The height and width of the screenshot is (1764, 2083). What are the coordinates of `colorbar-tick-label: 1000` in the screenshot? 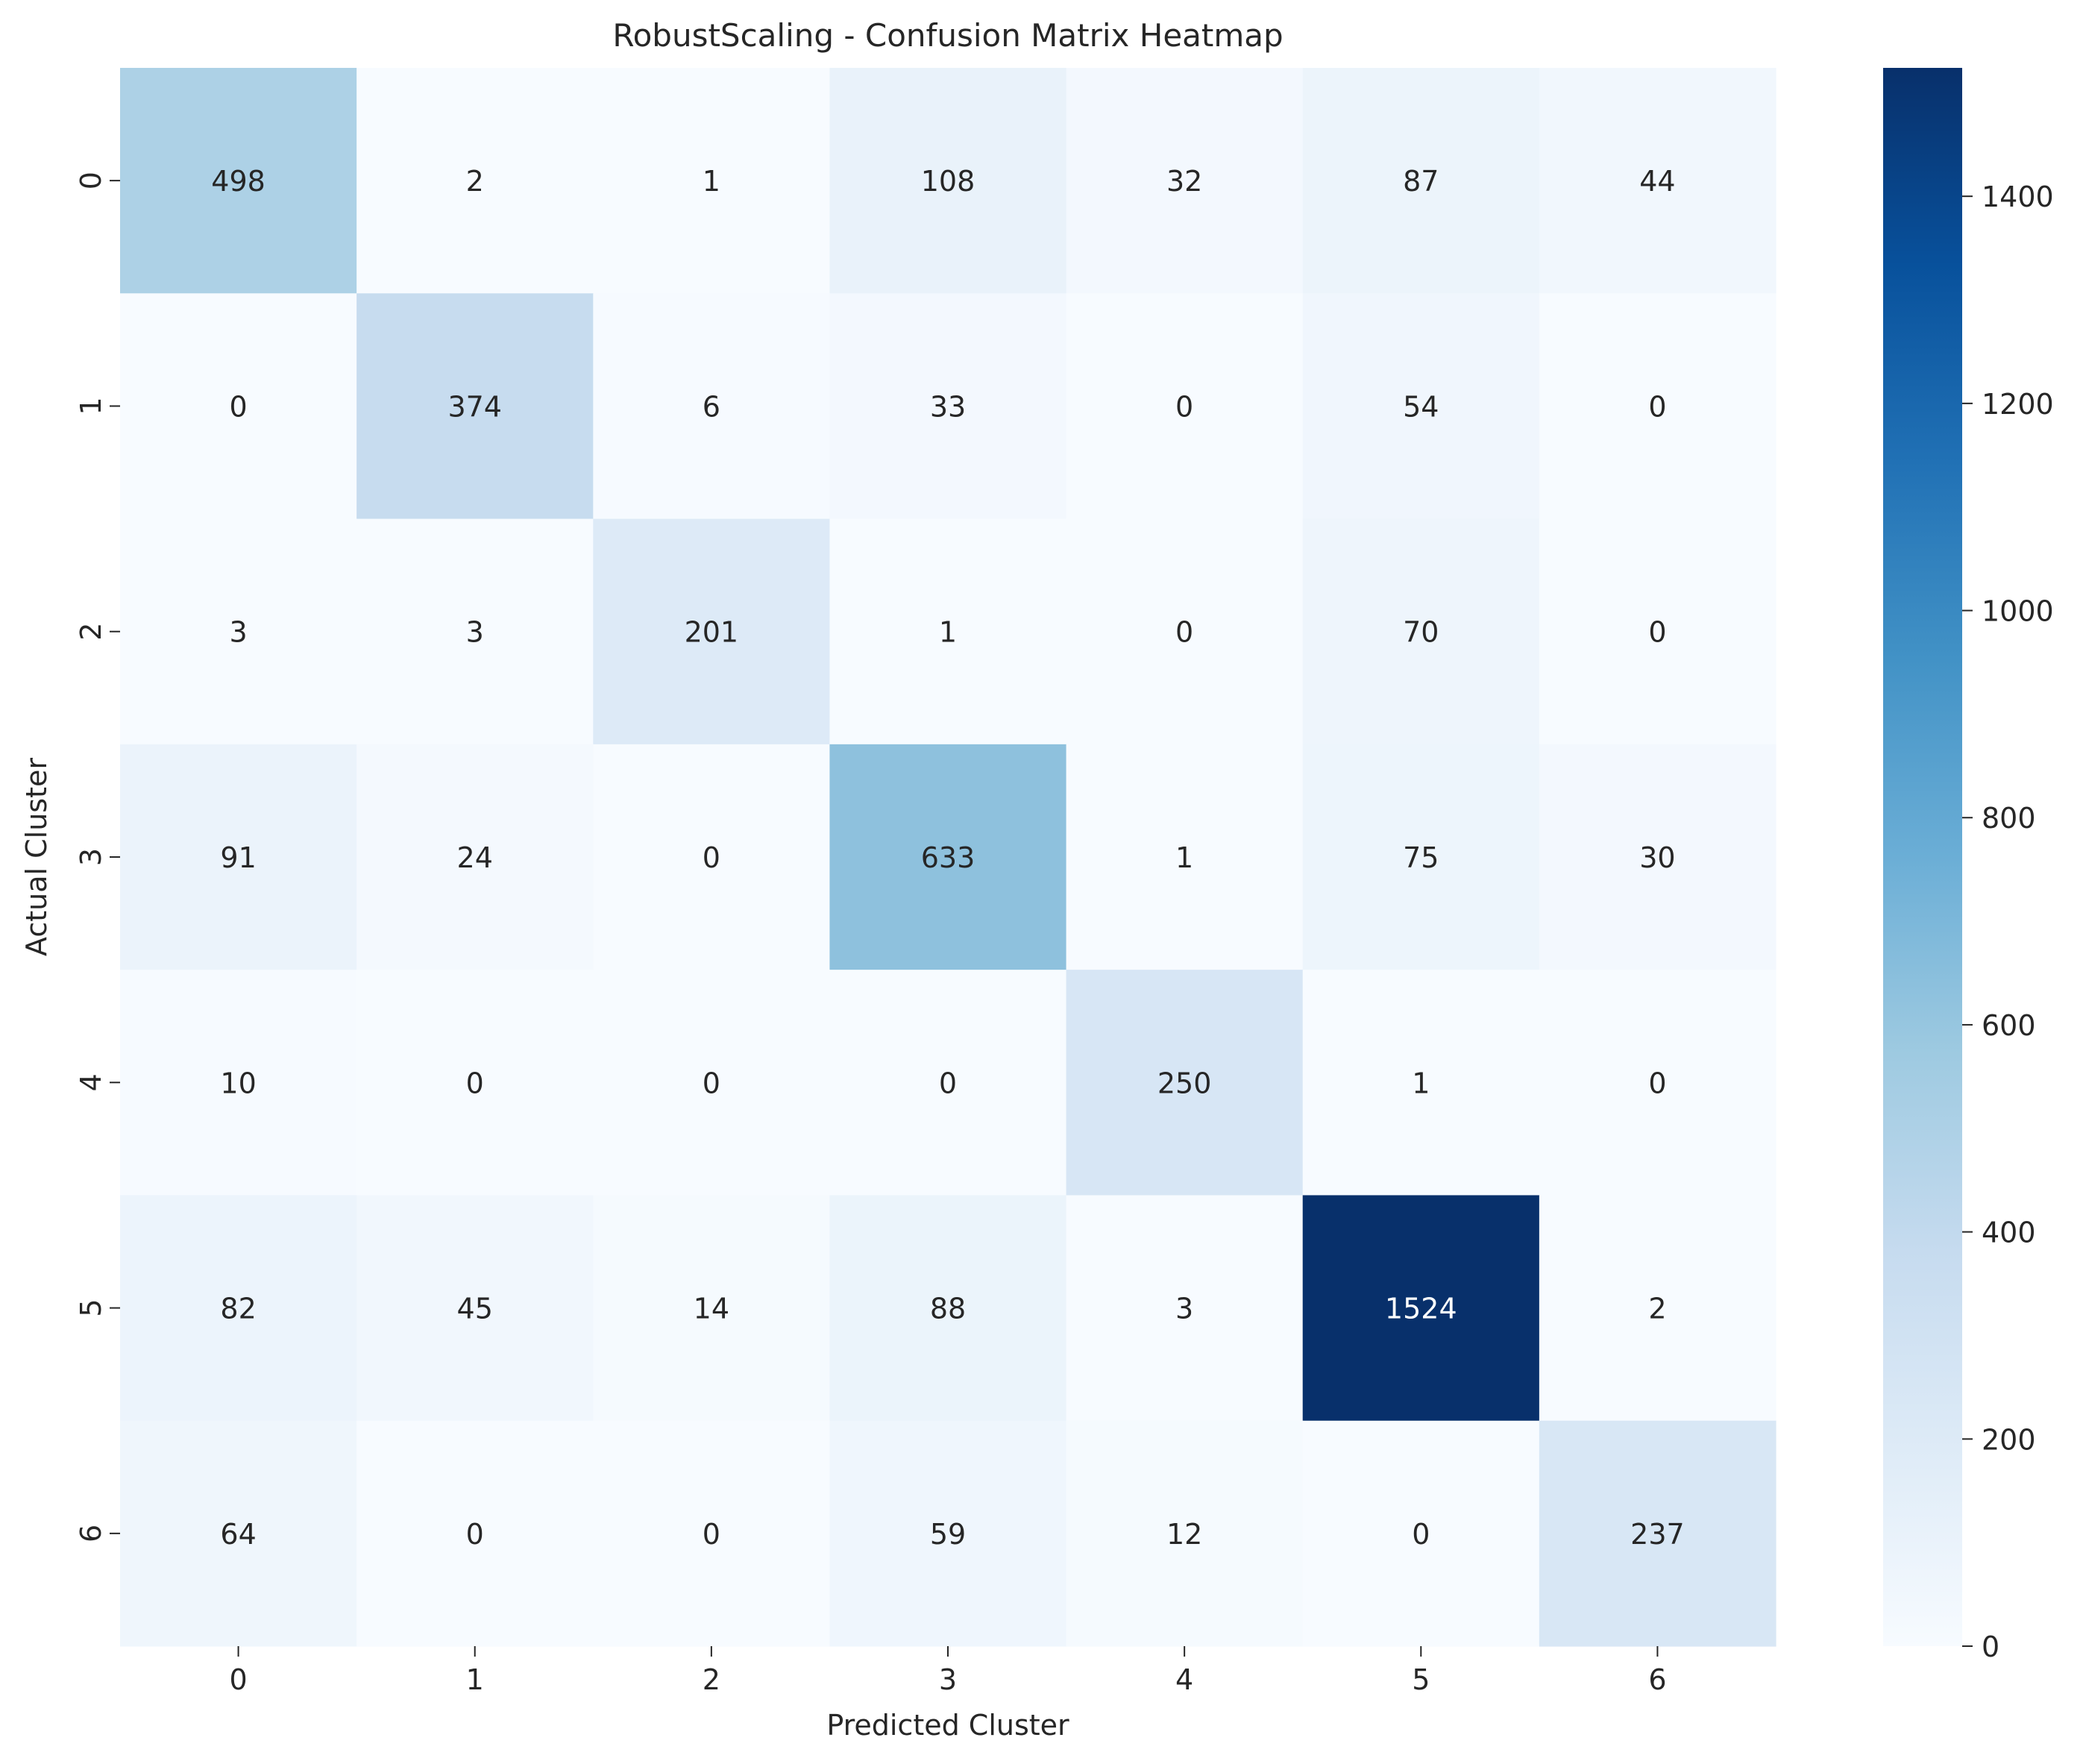 It's located at (2018, 611).